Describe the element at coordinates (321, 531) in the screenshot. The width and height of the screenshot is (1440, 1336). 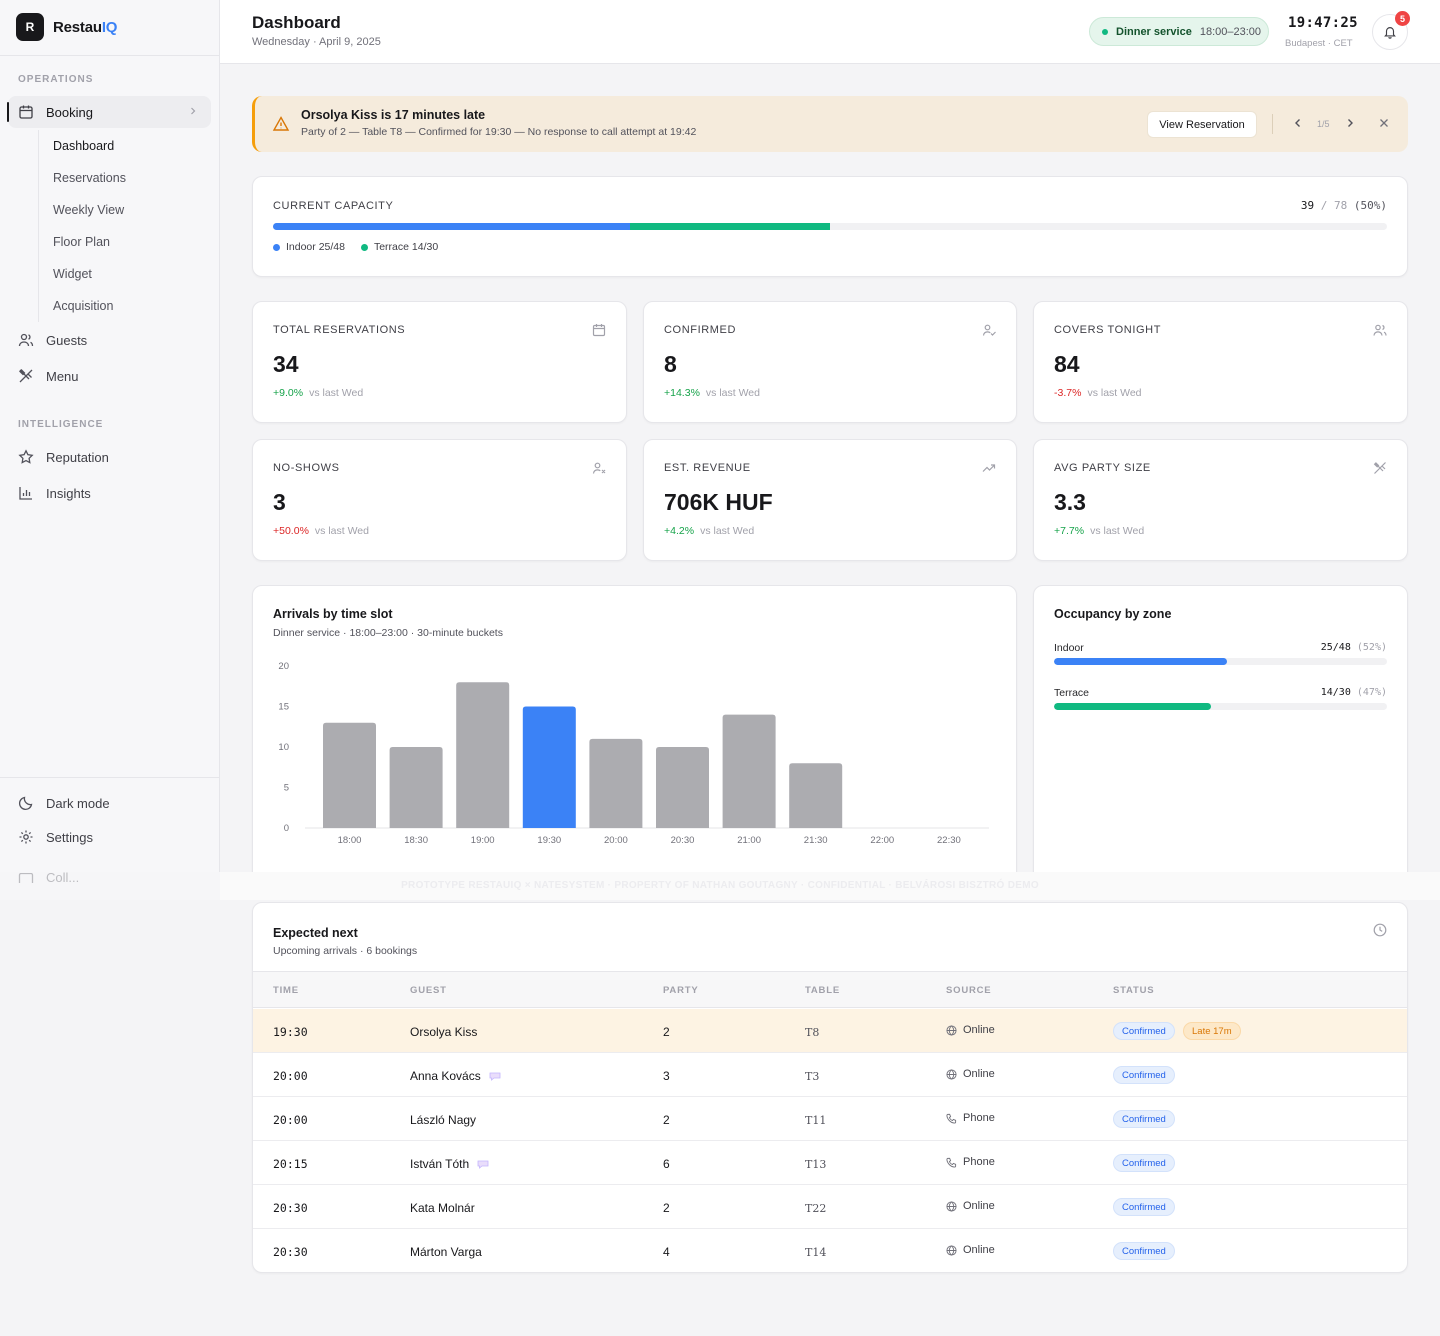
I see `stat-delta: +50.0% vs last Wed` at that location.